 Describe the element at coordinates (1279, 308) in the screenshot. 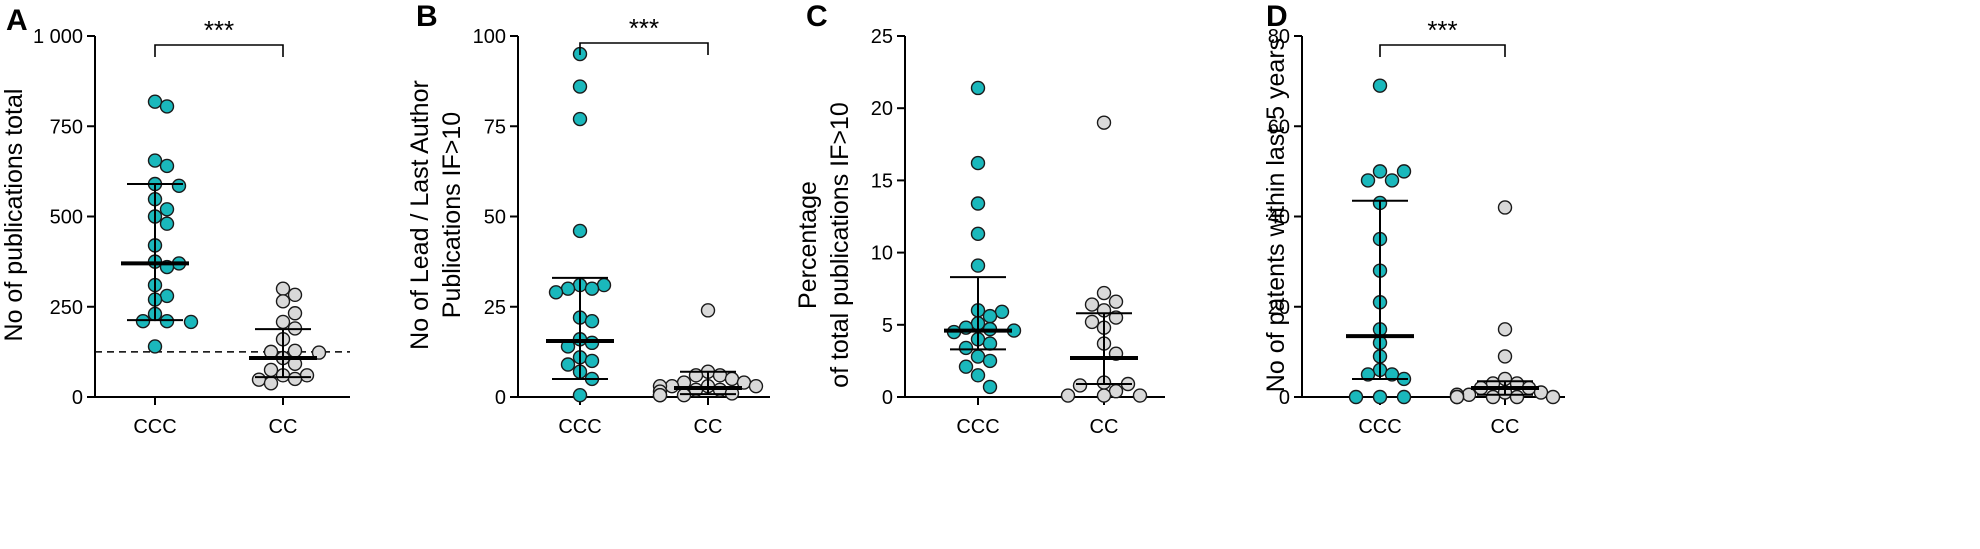

I see `y-tick-label: 20` at that location.